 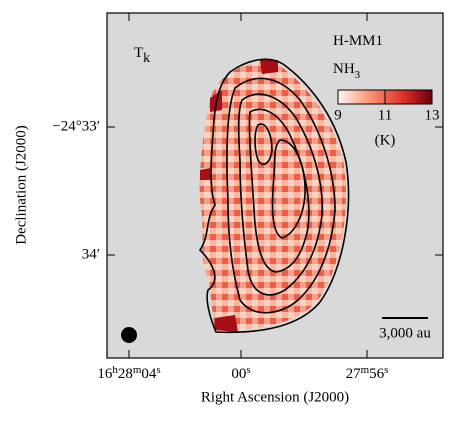 What do you see at coordinates (358, 75) in the screenshot?
I see `text-part: 3` at bounding box center [358, 75].